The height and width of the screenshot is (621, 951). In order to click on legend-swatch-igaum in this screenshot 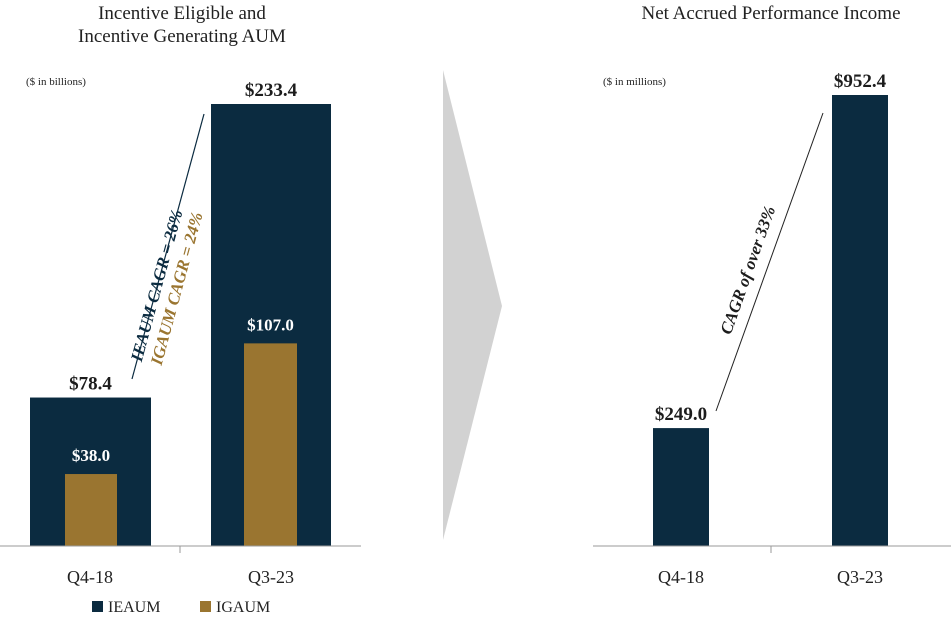, I will do `click(205, 606)`.